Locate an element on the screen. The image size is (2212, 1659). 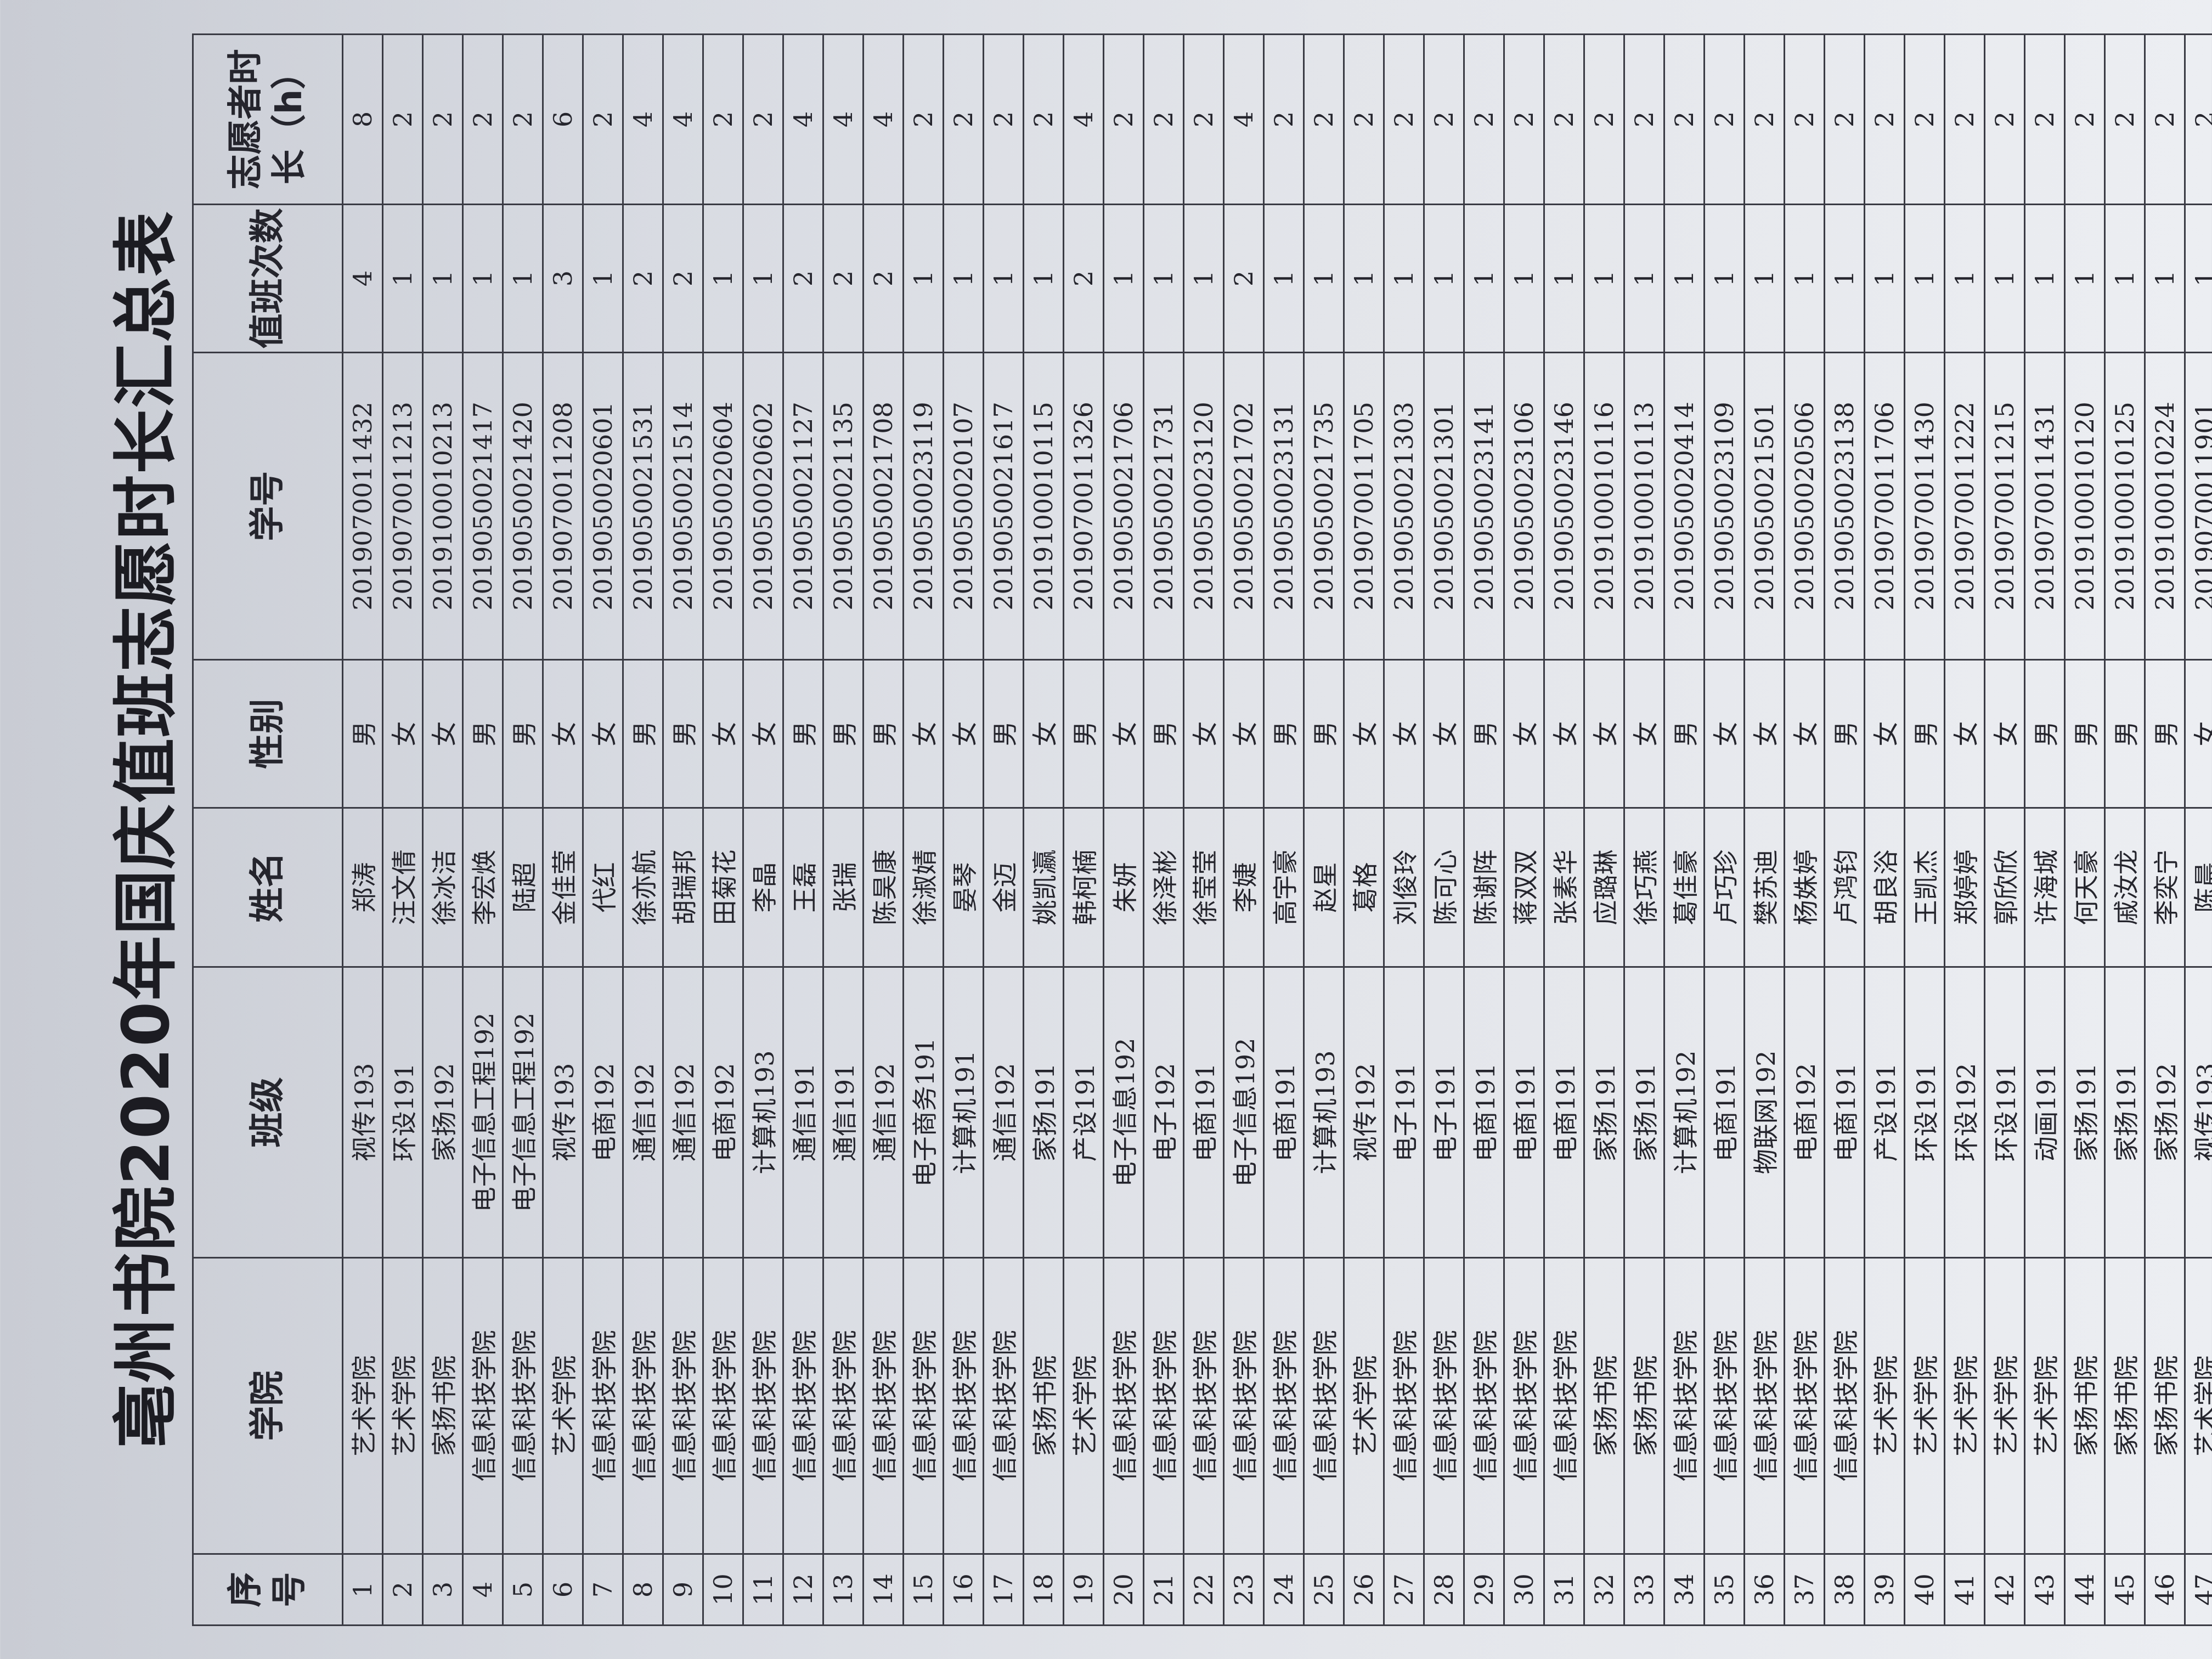
header-class: 班级 is located at coordinates (268, 1113).